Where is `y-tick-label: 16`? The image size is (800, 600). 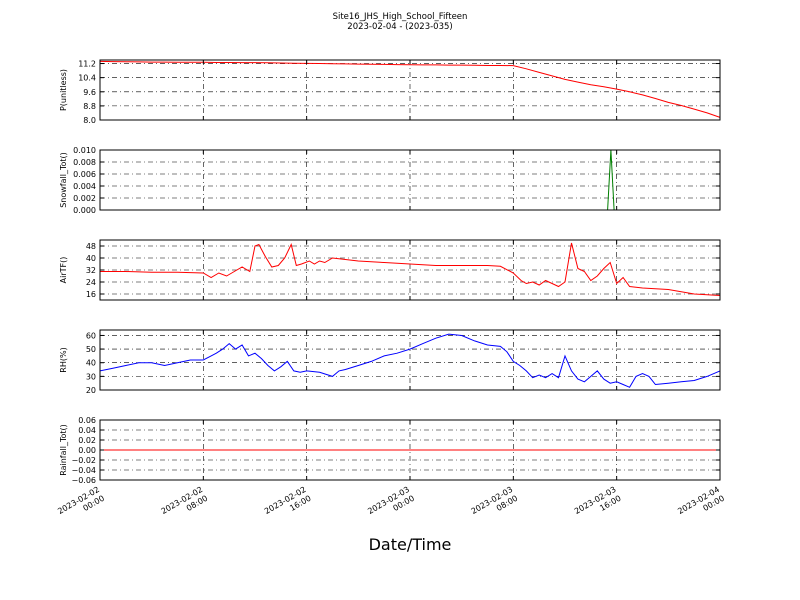
y-tick-label: 16 is located at coordinates (91, 294).